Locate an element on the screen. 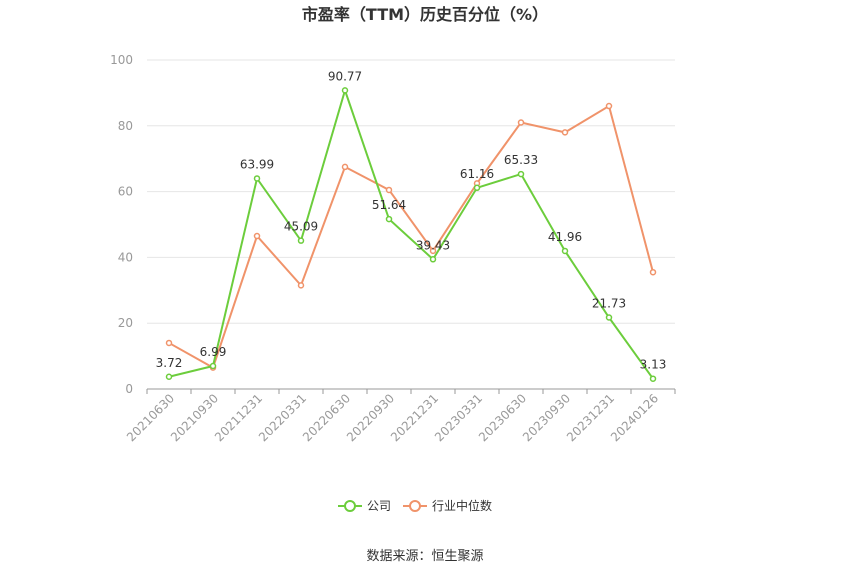  source-note: 数据来源：恒生聚源 is located at coordinates (424, 556).